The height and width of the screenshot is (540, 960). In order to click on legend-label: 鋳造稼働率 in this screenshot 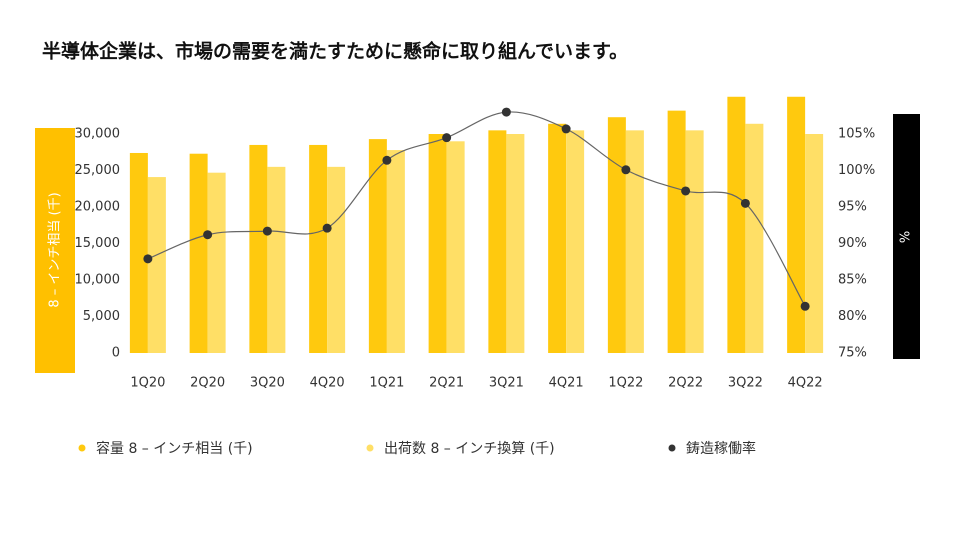, I will do `click(721, 448)`.